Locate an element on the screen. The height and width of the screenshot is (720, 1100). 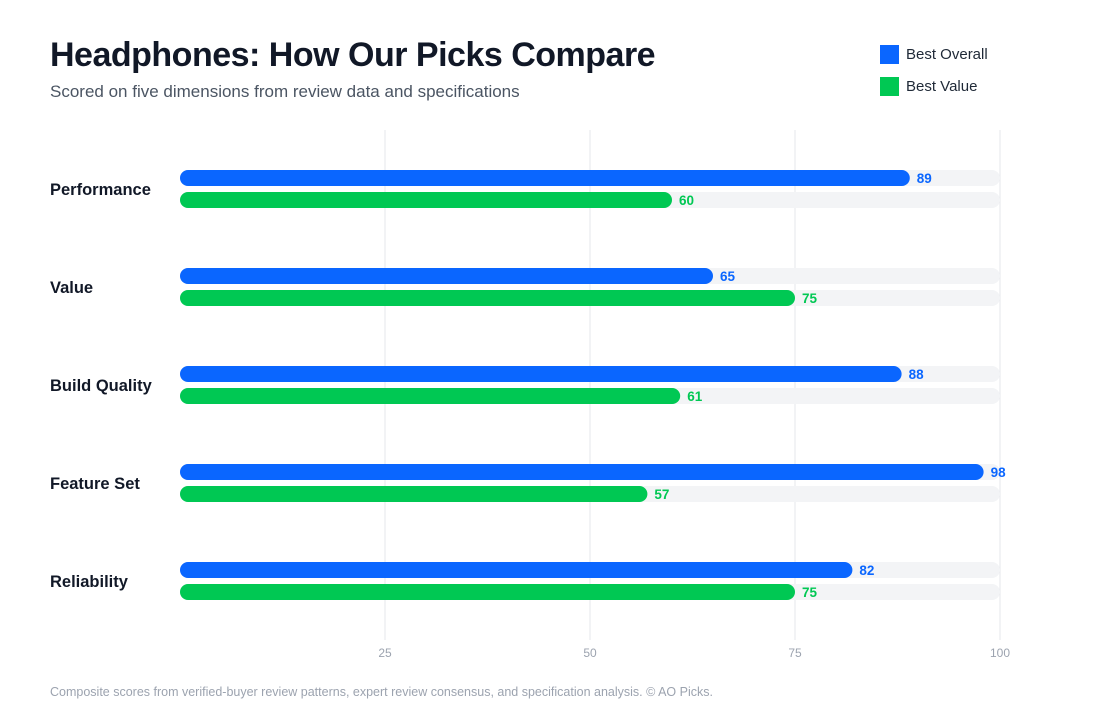
legend-label: Best Overall is located at coordinates (947, 54).